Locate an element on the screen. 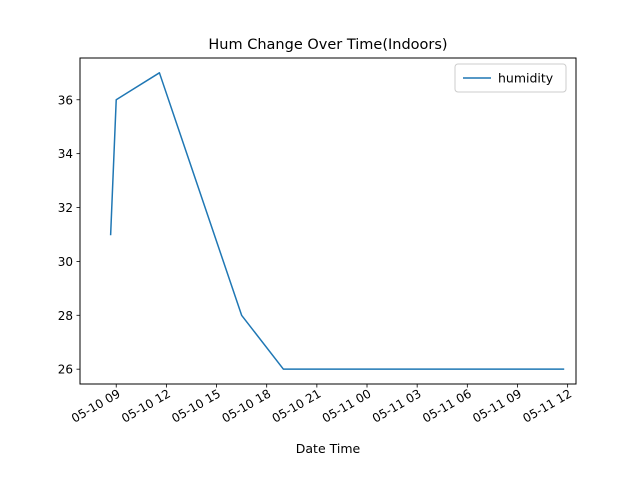 This screenshot has height=480, width=640. y-tick-label: 32 is located at coordinates (65, 208).